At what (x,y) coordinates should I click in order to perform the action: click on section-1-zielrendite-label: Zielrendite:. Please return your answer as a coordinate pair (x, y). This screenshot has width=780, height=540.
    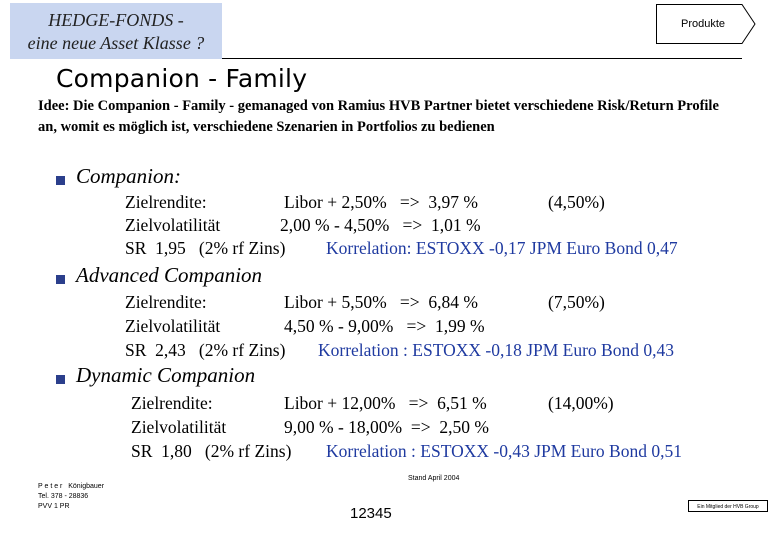
    Looking at the image, I should click on (166, 202).